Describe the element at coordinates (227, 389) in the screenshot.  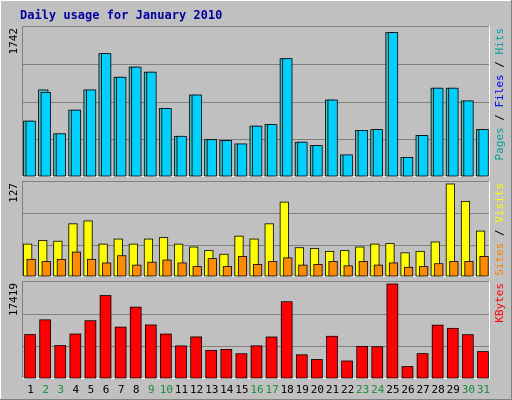
I see `x-tick-label-day-14: 14` at that location.